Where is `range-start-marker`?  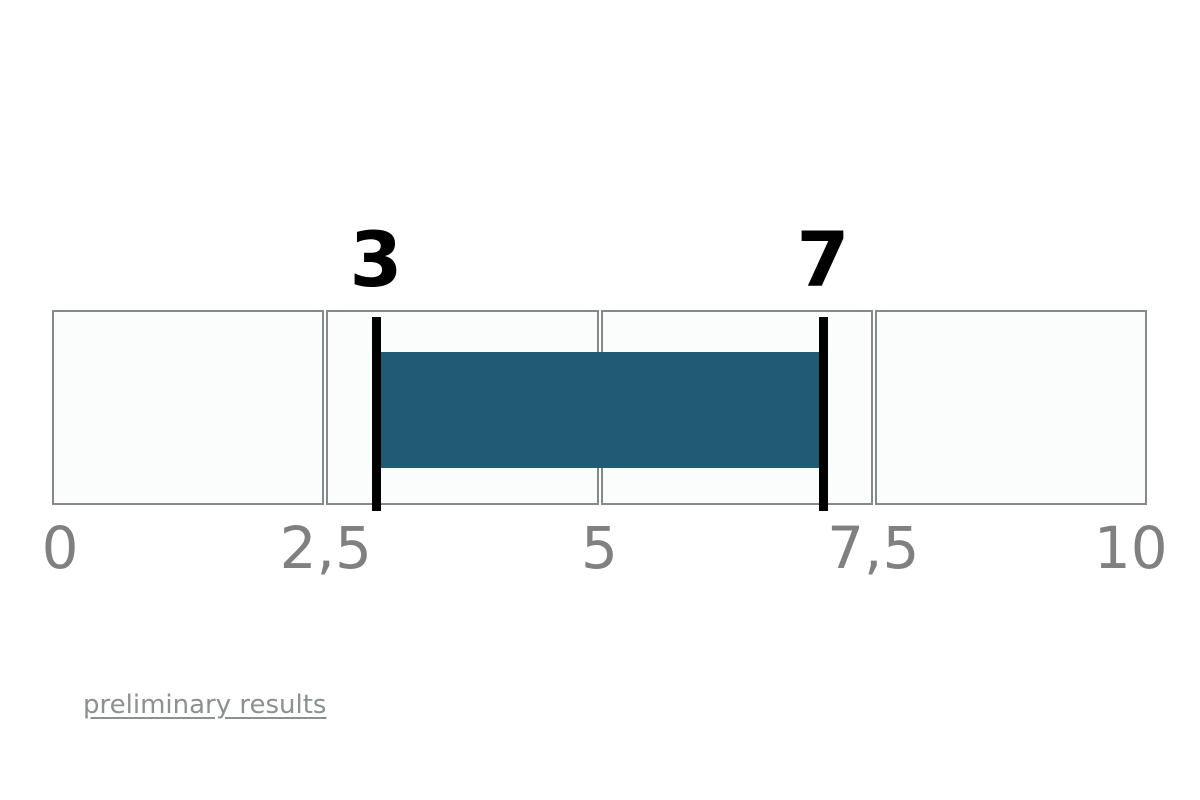
range-start-marker is located at coordinates (376, 414).